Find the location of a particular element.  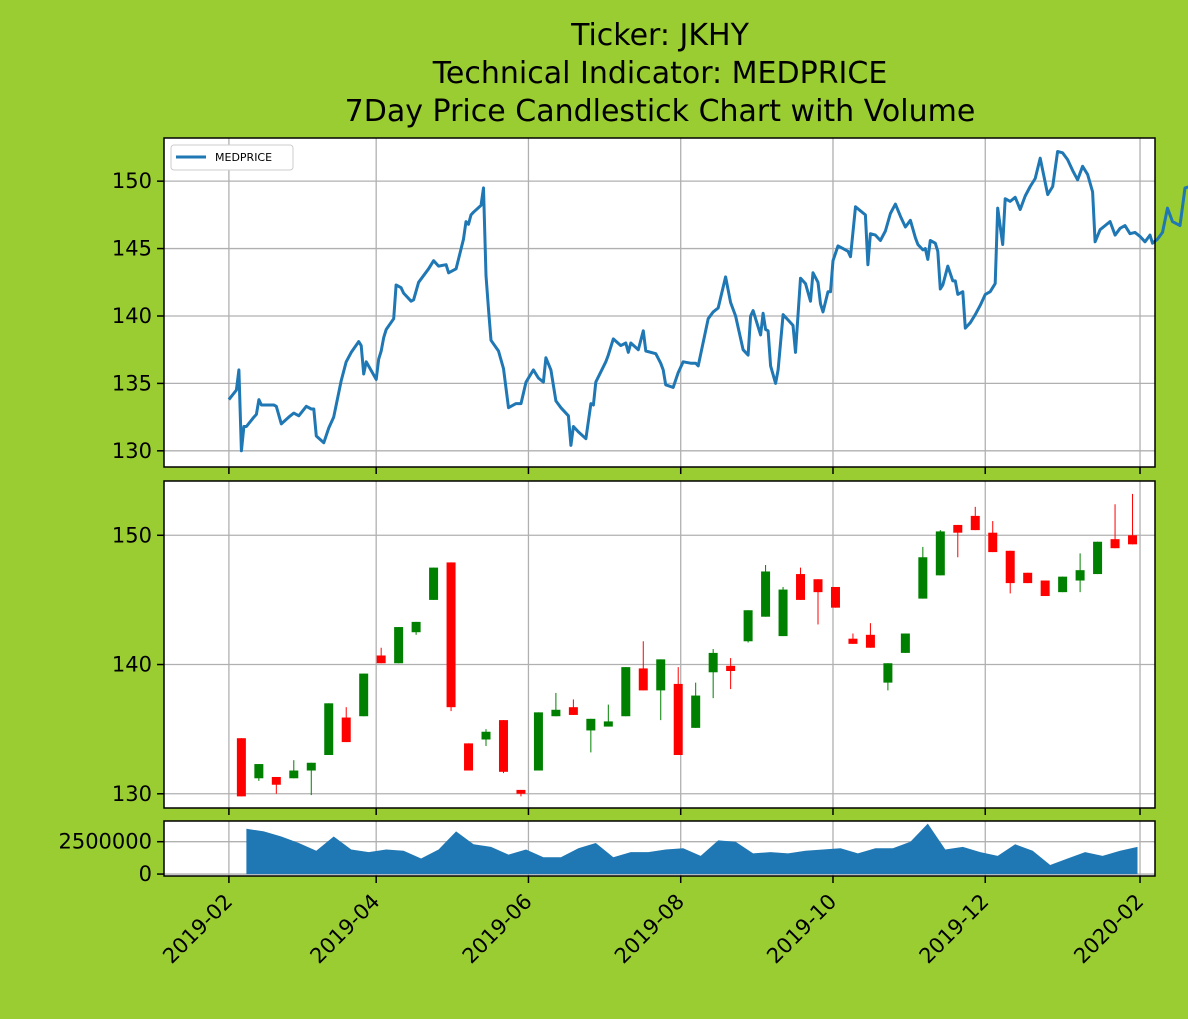

candlestick-y-ticks: 130 140 150 is located at coordinates (138, 664).